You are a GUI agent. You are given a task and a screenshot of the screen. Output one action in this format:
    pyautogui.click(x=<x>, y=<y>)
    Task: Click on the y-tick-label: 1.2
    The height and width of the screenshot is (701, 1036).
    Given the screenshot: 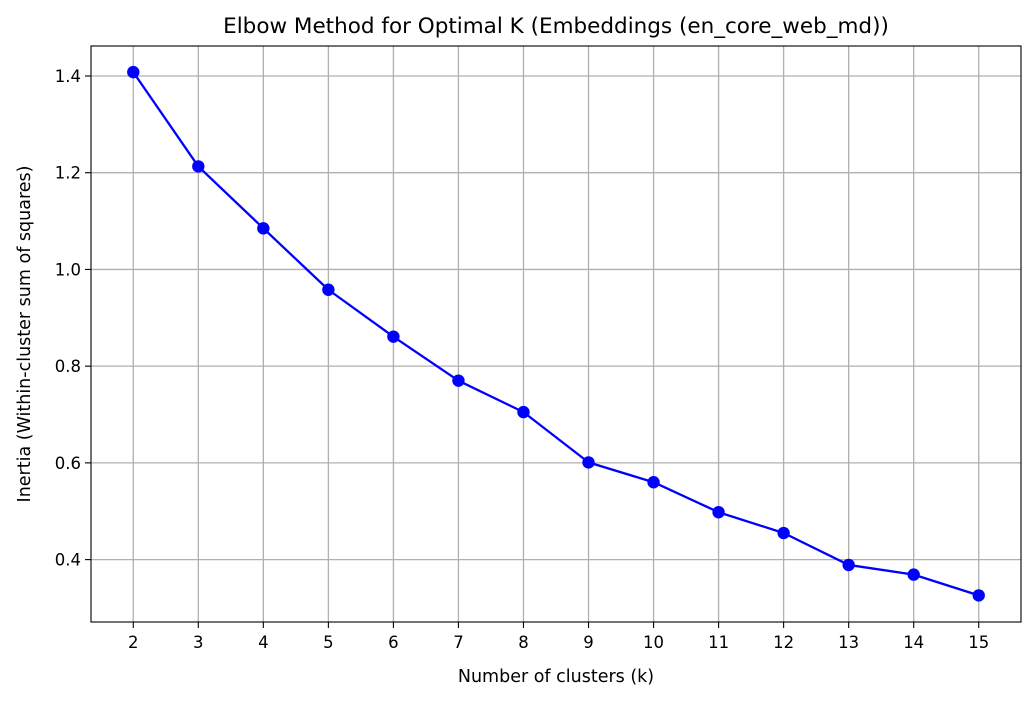 What is the action you would take?
    pyautogui.click(x=68, y=173)
    